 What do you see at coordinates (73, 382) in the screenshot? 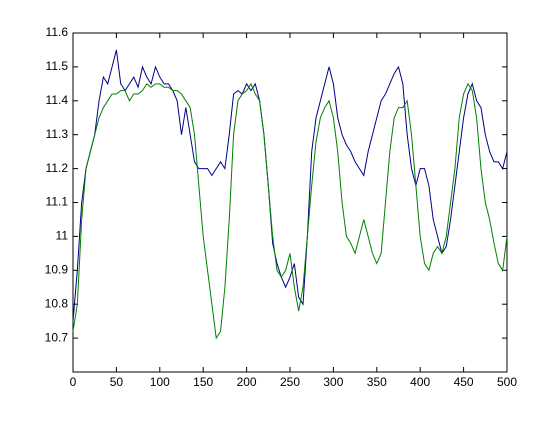
I see `x-tick-label: 0` at bounding box center [73, 382].